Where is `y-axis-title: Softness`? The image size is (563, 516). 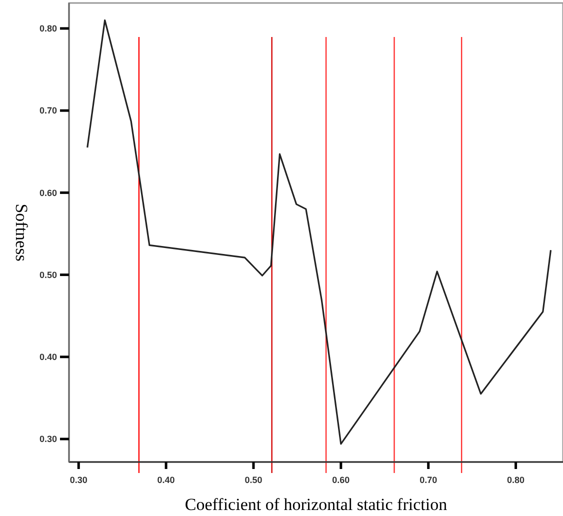 y-axis-title: Softness is located at coordinates (21, 233).